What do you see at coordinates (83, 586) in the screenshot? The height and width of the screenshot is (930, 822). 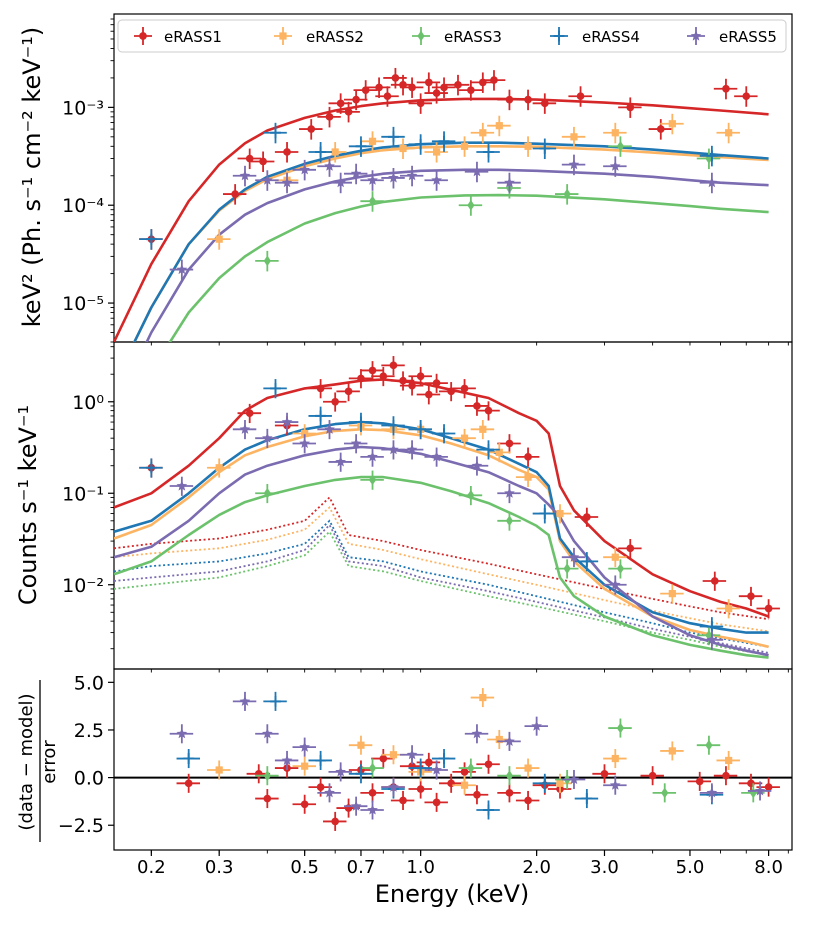 I see `counts-y-tick-label-0: 10⁻²` at bounding box center [83, 586].